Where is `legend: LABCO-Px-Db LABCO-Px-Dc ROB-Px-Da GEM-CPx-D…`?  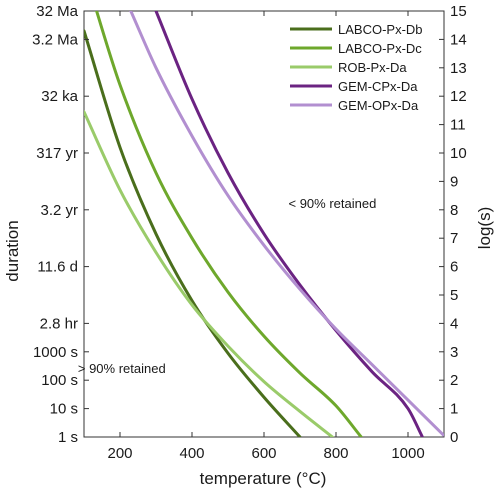
legend: LABCO-Px-Db LABCO-Px-Dc ROB-Px-Da GEM-CPx-D… is located at coordinates (356, 67).